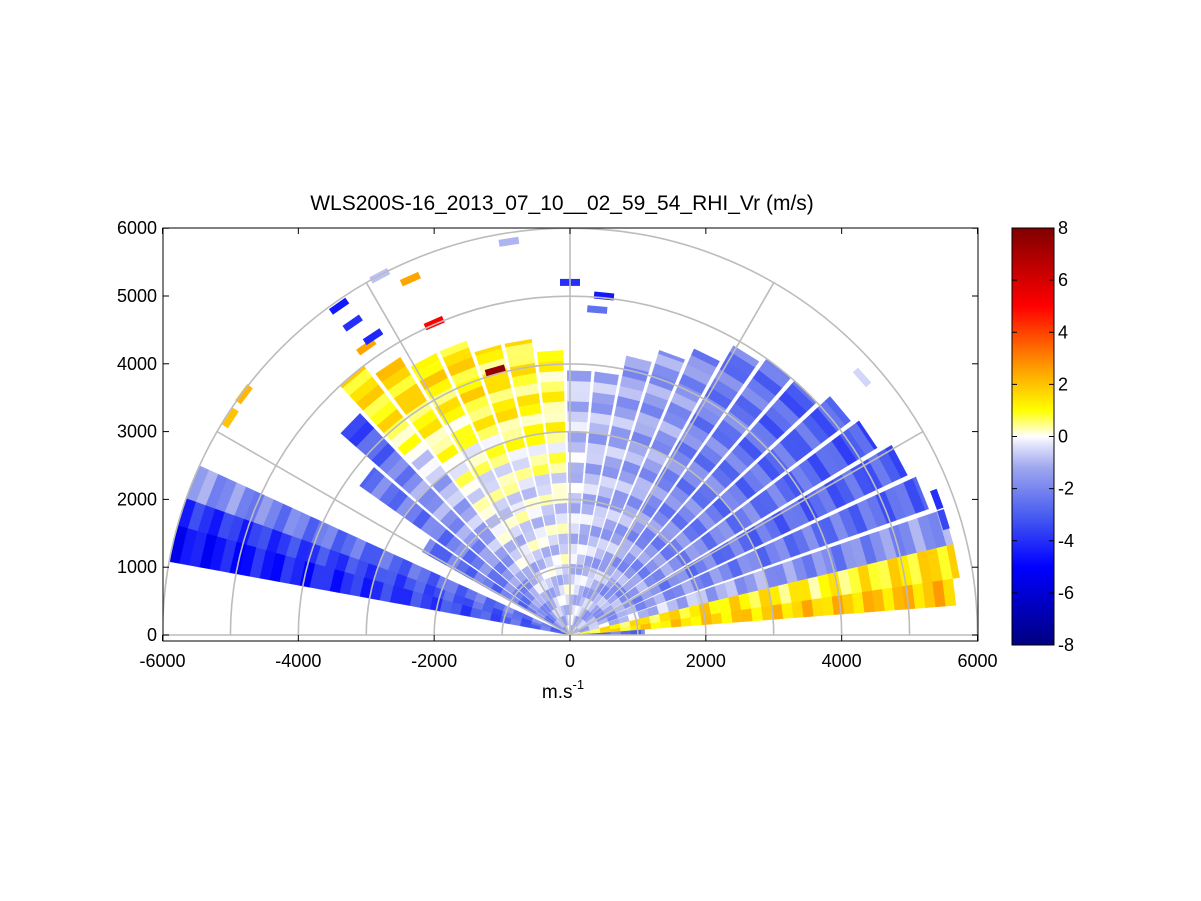 Image resolution: width=1201 pixels, height=901 pixels. Describe the element at coordinates (977, 661) in the screenshot. I see `x-tick-label: 6000` at that location.